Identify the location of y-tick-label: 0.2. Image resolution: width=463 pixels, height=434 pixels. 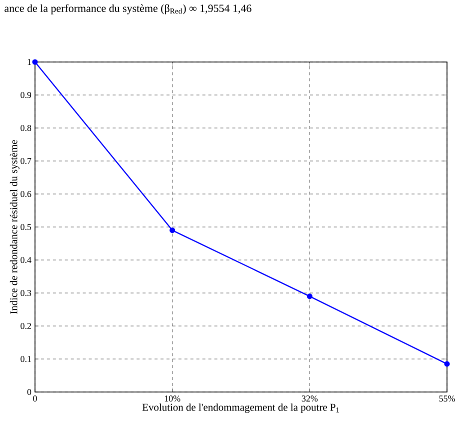
(25, 326).